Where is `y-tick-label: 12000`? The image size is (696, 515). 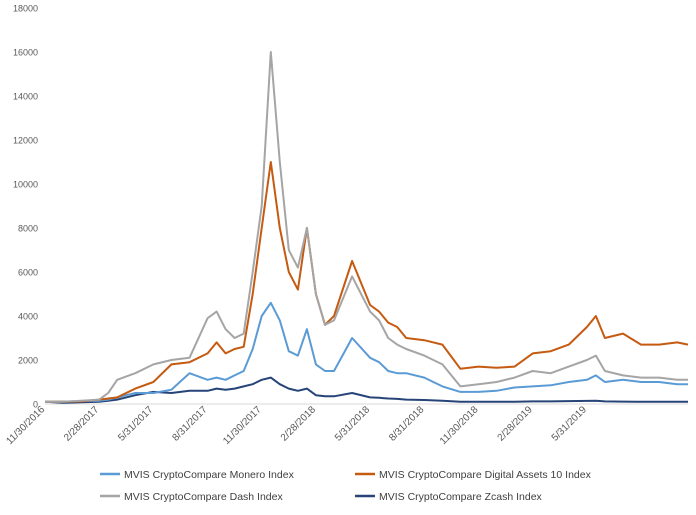
y-tick-label: 12000 is located at coordinates (25, 141).